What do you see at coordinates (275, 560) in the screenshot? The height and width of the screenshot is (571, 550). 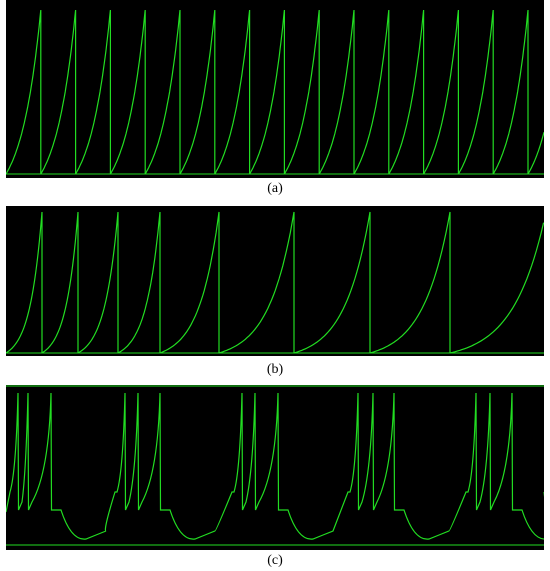 I see `caption-c: (c)` at bounding box center [275, 560].